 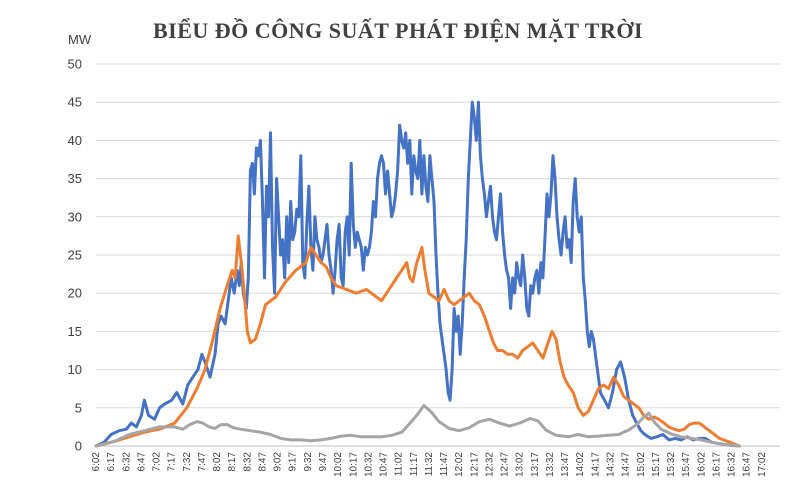 What do you see at coordinates (78, 407) in the screenshot?
I see `y-tick-label: 5` at bounding box center [78, 407].